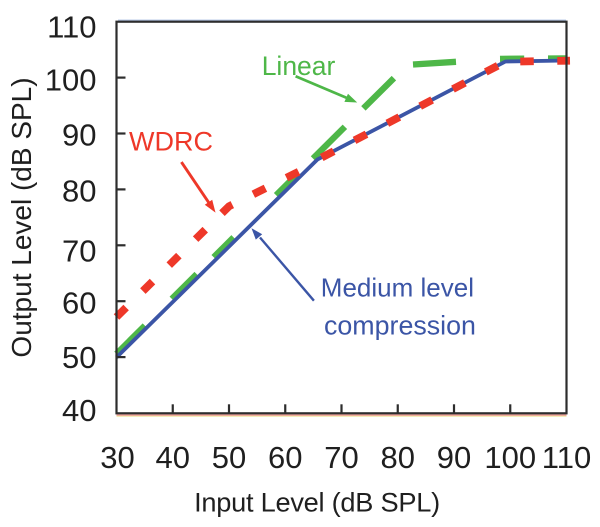 Image resolution: width=600 pixels, height=527 pixels. Describe the element at coordinates (171, 142) in the screenshot. I see `svg-text: WDRC` at that location.